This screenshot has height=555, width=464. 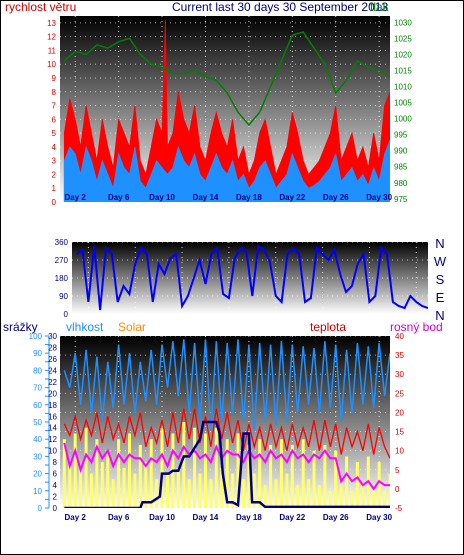 I want to click on day-tick-label: Day 2, so click(x=76, y=197).